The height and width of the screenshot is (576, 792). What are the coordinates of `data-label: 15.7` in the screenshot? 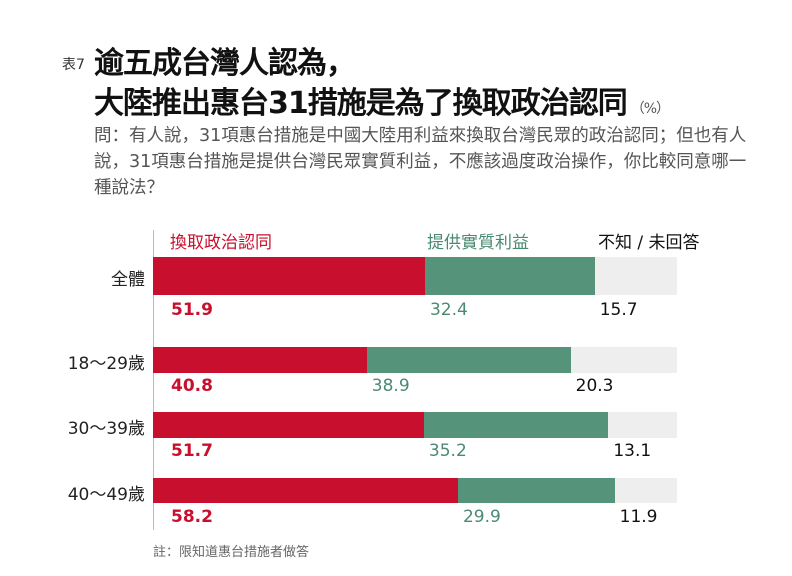 It's located at (618, 310).